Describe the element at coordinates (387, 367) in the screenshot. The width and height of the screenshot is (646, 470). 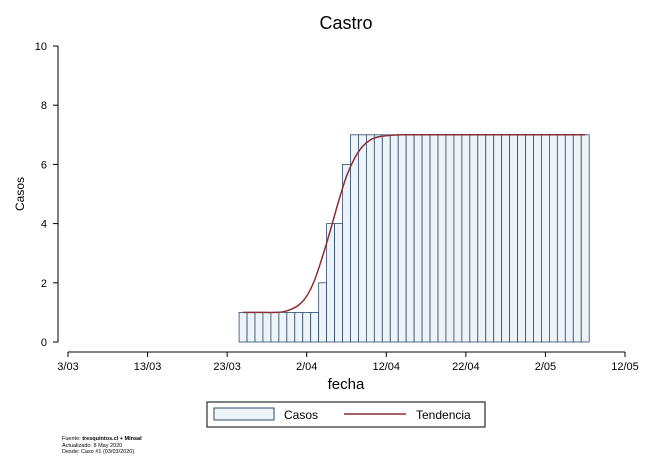
I see `x-tick-label: 12/04` at that location.